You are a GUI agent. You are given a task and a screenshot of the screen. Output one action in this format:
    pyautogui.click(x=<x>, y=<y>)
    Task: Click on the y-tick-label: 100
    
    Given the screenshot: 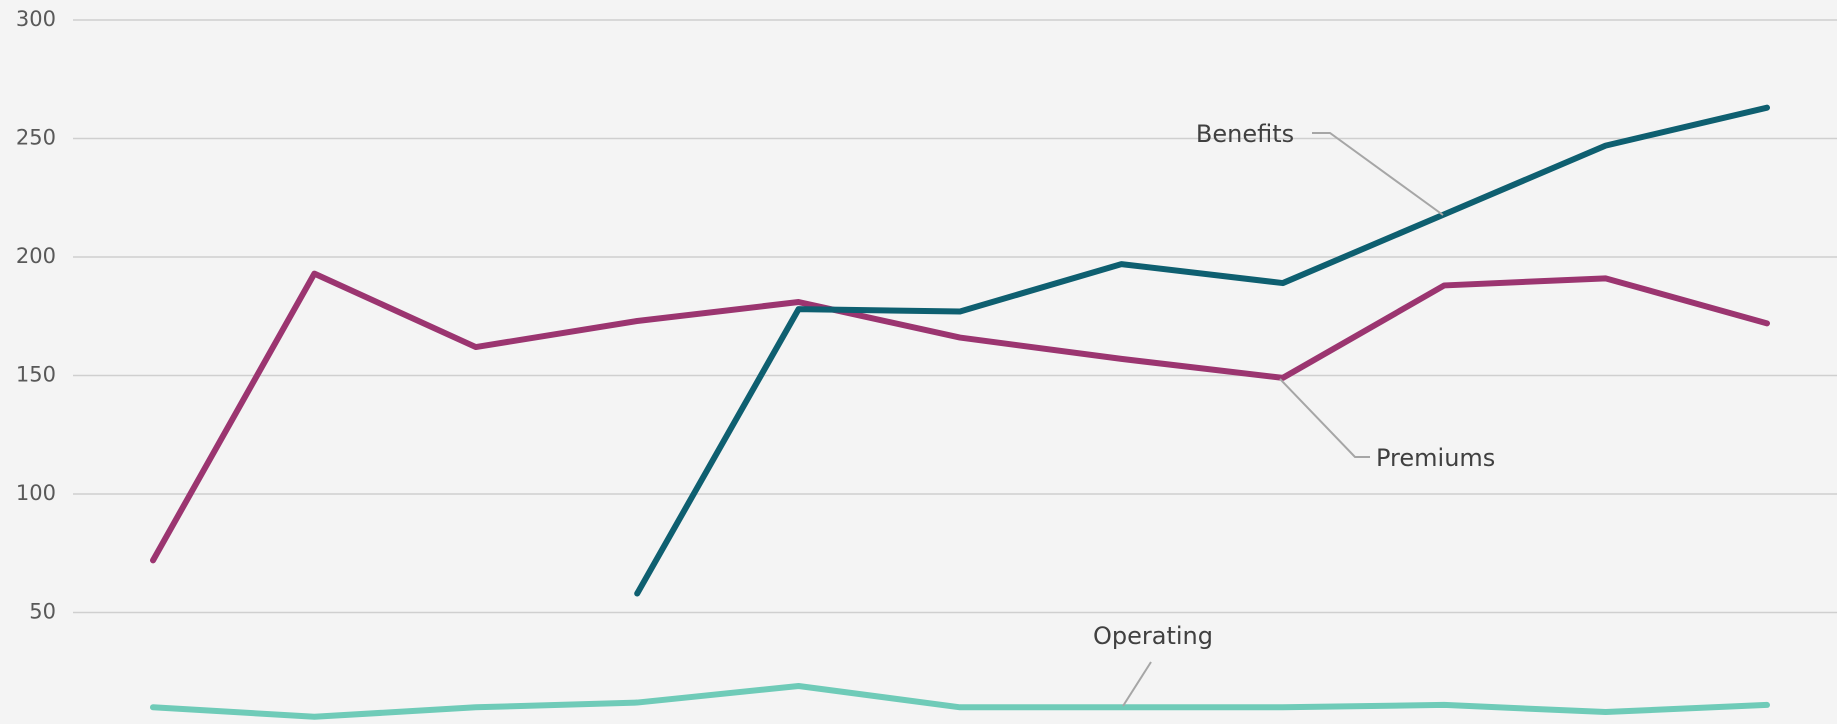 What is the action you would take?
    pyautogui.click(x=36, y=493)
    